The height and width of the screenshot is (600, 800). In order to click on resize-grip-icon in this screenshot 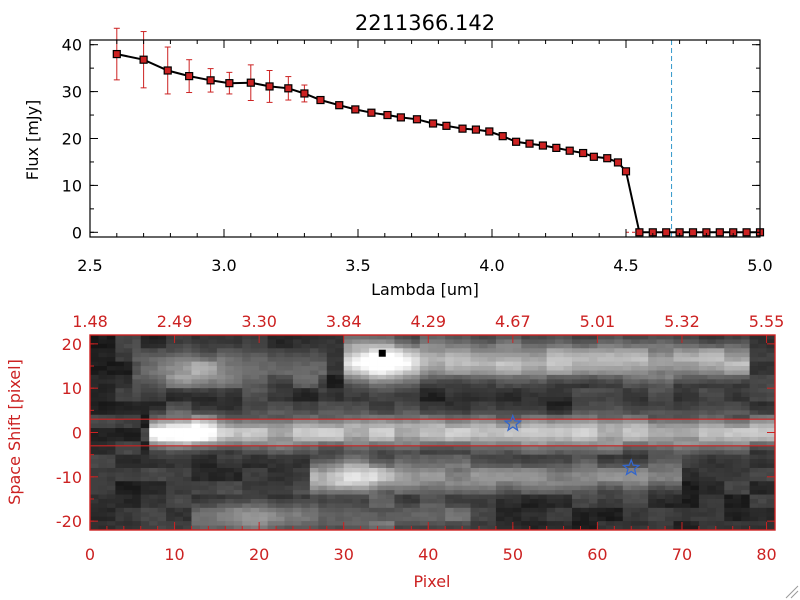, I will do `click(792, 592)`.